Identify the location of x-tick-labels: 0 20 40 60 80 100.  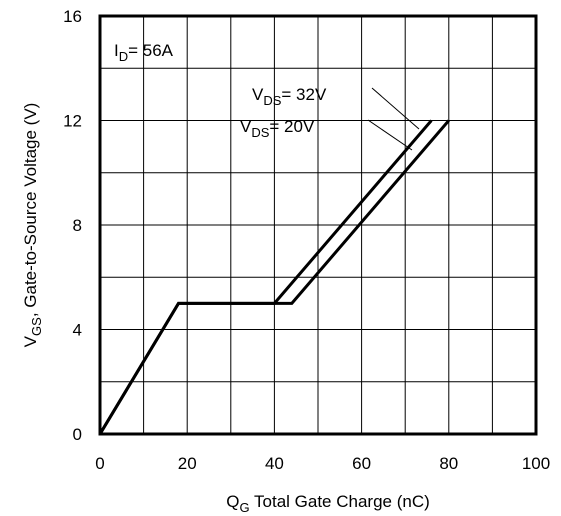
(322, 463).